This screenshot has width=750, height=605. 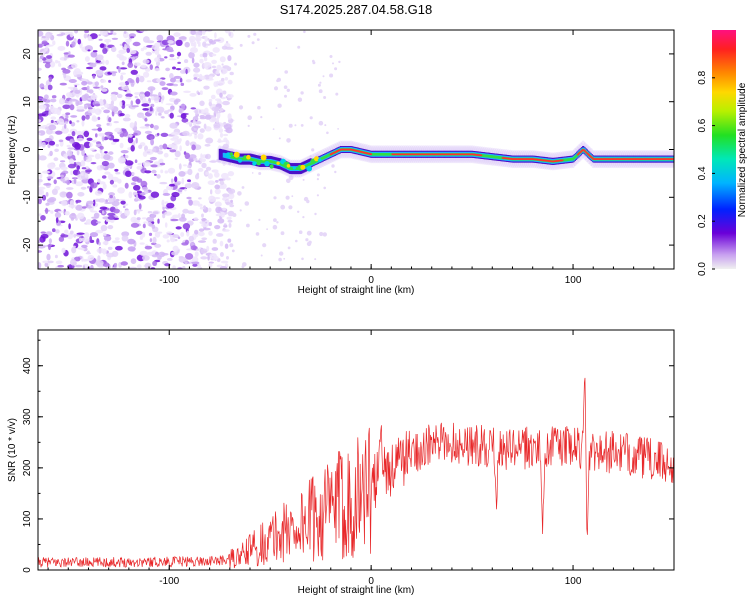 I want to click on signal-knot, so click(x=236, y=154).